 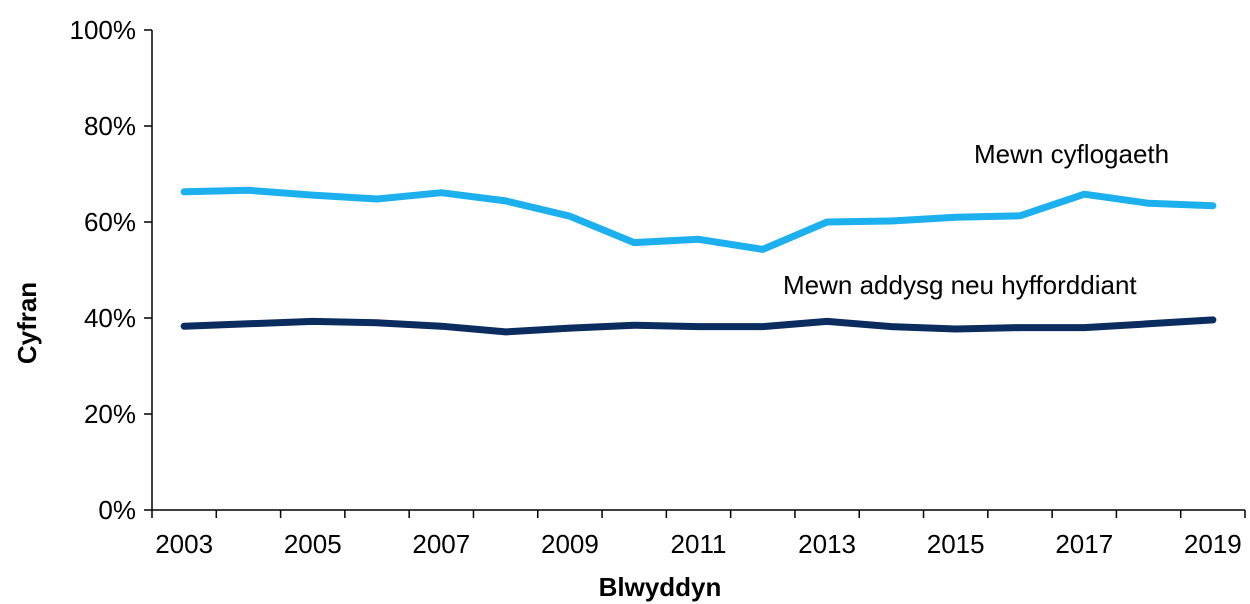 What do you see at coordinates (313, 544) in the screenshot?
I see `x-tick-label: 2005` at bounding box center [313, 544].